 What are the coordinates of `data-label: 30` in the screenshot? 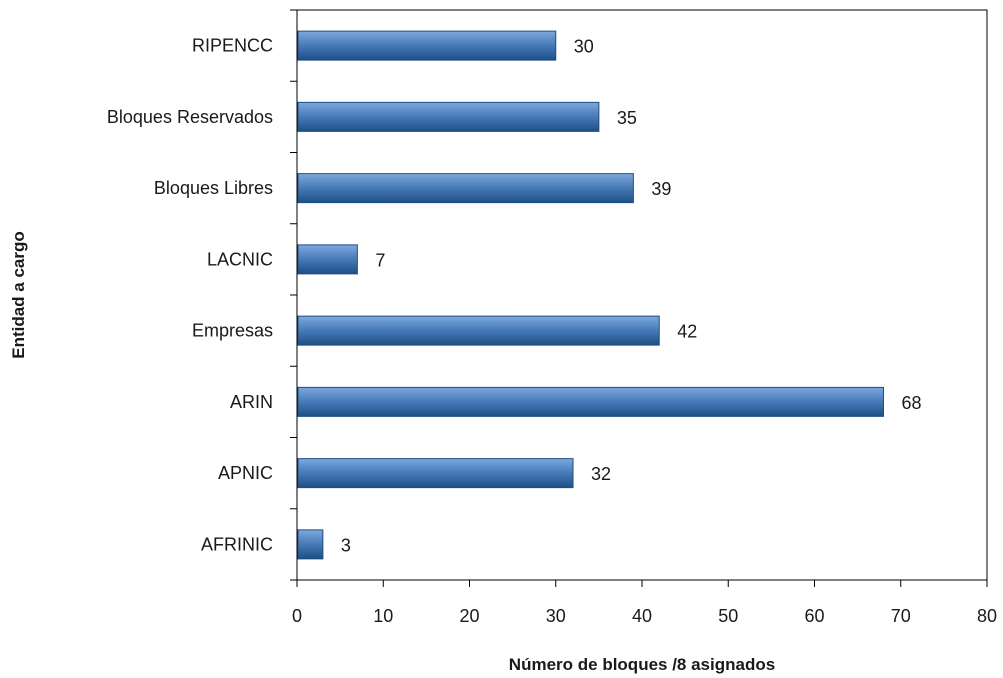 It's located at (584, 47).